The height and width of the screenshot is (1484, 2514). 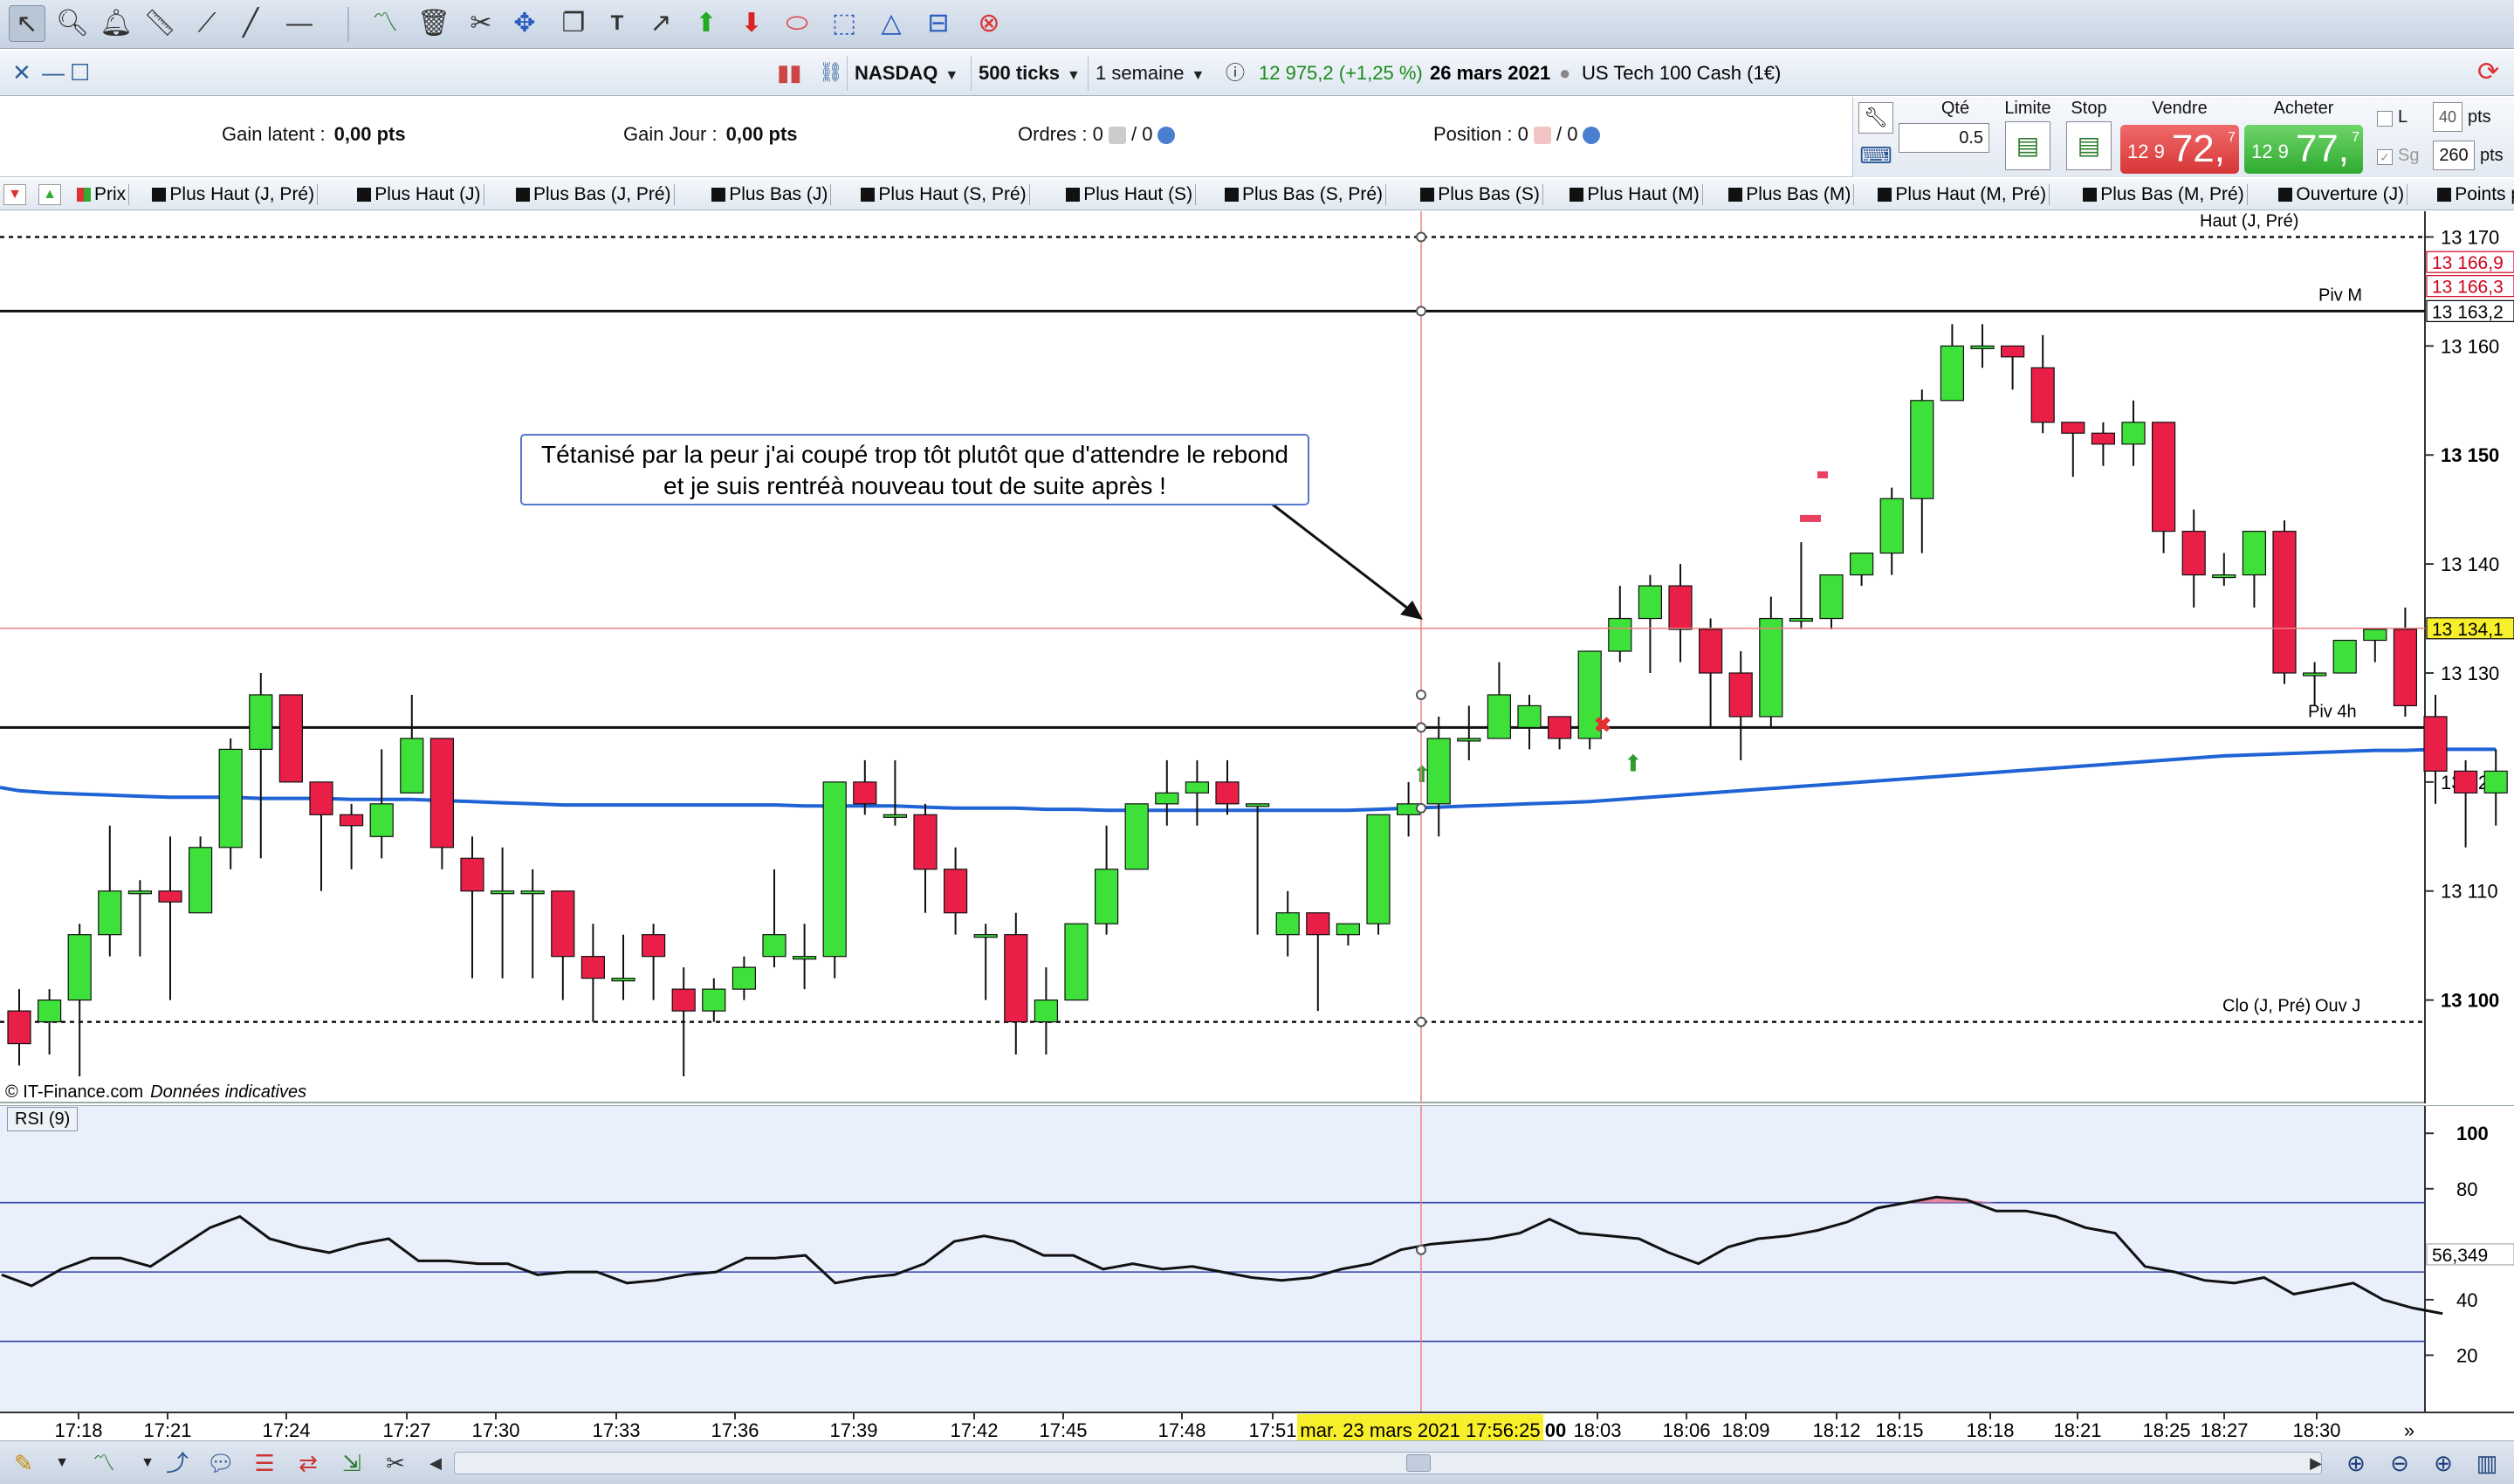 What do you see at coordinates (43, 1119) in the screenshot?
I see `rsi-legend: RSI (9)` at bounding box center [43, 1119].